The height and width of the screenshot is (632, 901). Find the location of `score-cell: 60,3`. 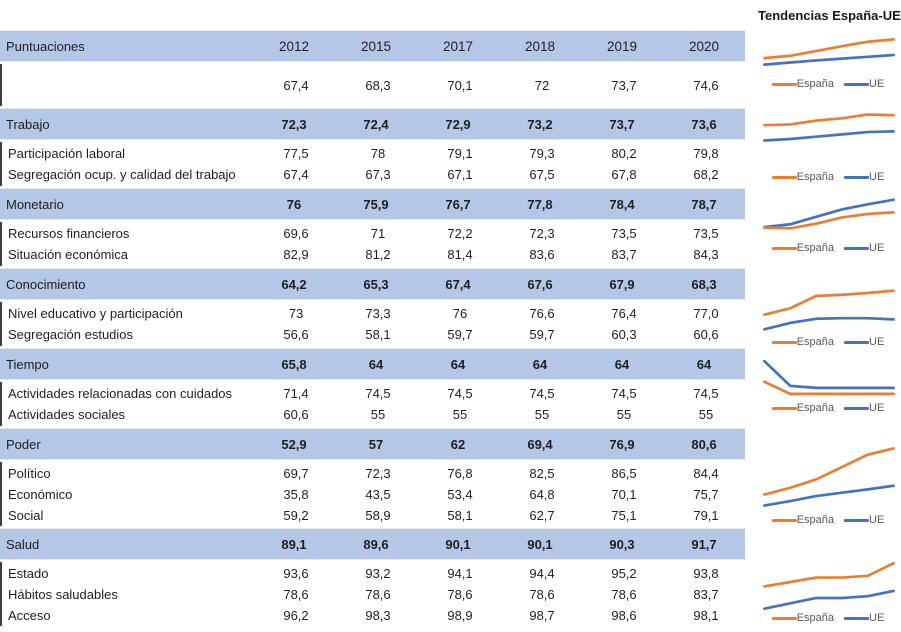

score-cell: 60,3 is located at coordinates (624, 334).